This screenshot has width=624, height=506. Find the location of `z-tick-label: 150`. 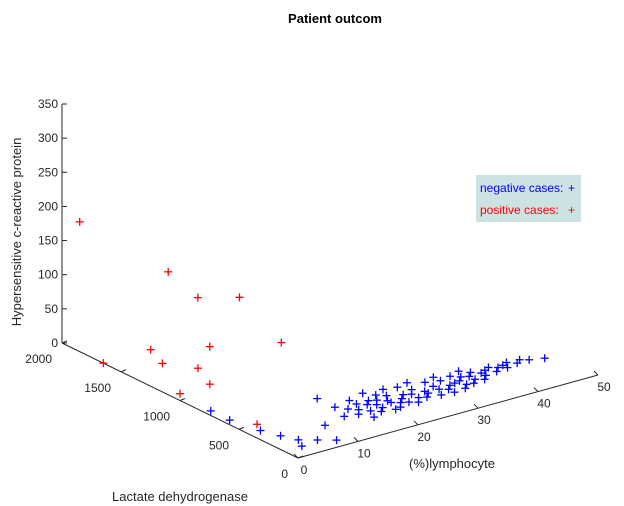

z-tick-label: 150 is located at coordinates (48, 241).